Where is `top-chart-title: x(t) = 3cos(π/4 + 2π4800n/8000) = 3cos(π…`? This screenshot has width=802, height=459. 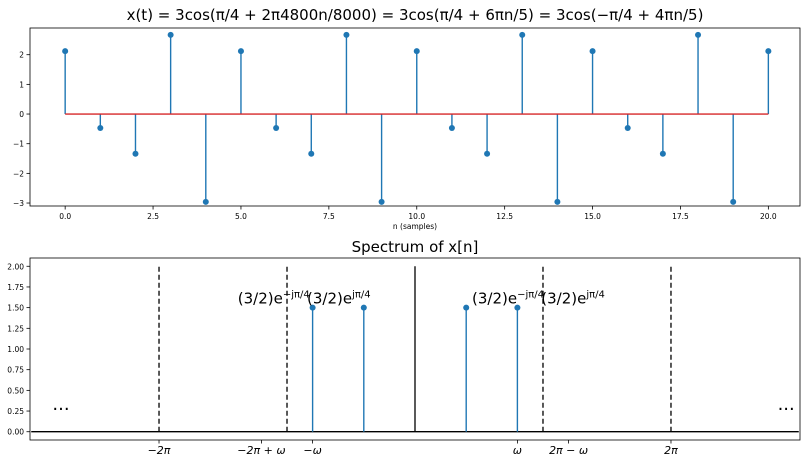
top-chart-title: x(t) = 3cos(π/4 + 2π4800n/8000) = 3cos(π… is located at coordinates (415, 15).